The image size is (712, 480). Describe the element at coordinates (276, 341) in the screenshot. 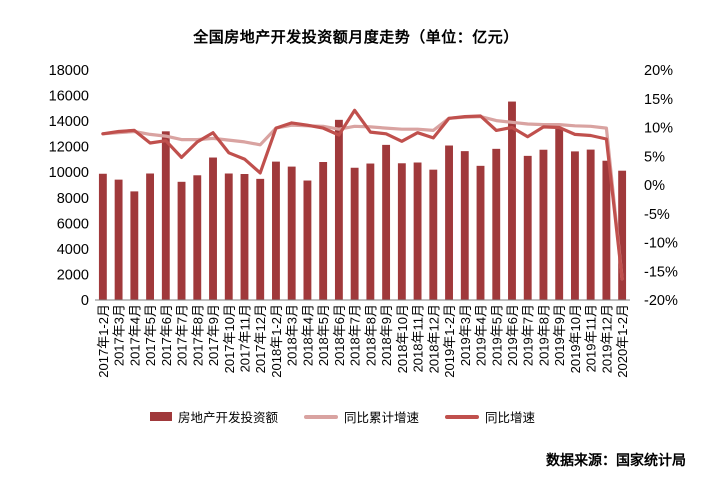

I see `x-tick-label: 2018年1-2月` at that location.